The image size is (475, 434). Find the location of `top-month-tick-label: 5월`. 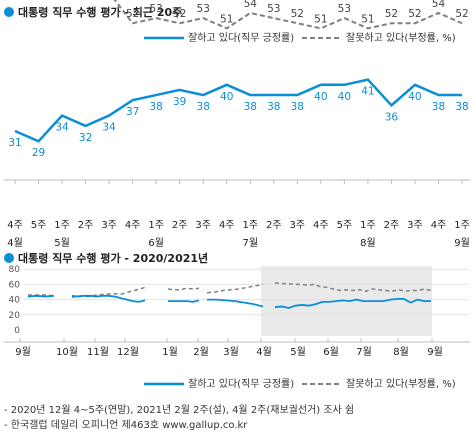

top-month-tick-label: 5월 is located at coordinates (62, 243).